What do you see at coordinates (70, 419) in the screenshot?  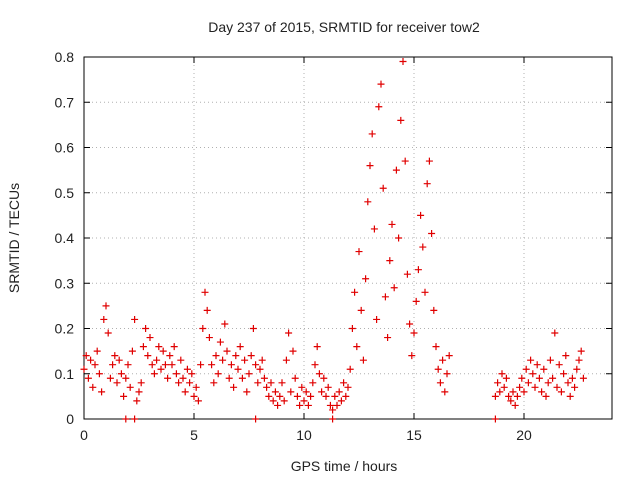 I see `y-tick-label: 0` at bounding box center [70, 419].